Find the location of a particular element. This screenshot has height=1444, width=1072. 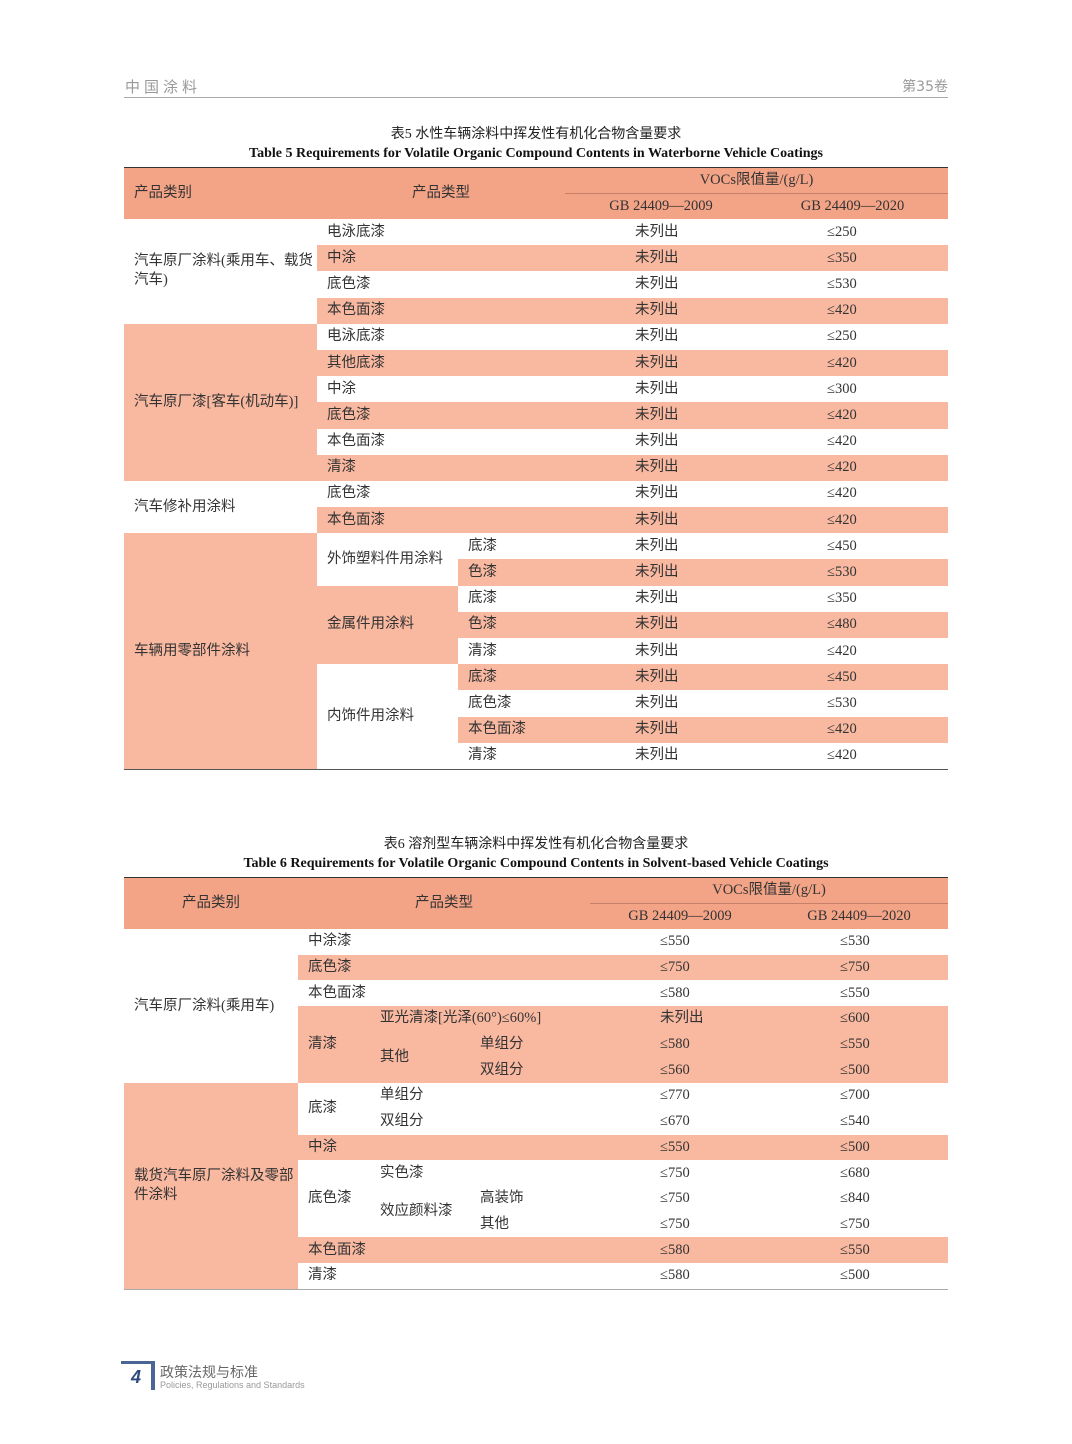

type-cell: 色漆 is located at coordinates (482, 624).